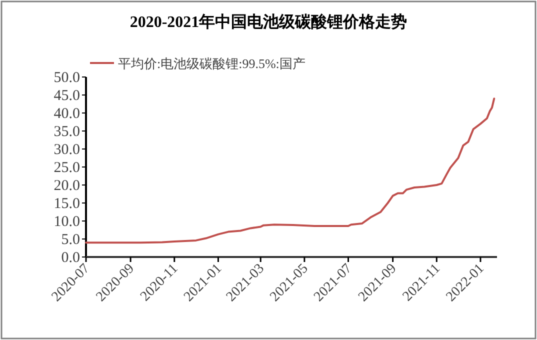  I want to click on y-tick-label: 50.0, so click(67, 78).